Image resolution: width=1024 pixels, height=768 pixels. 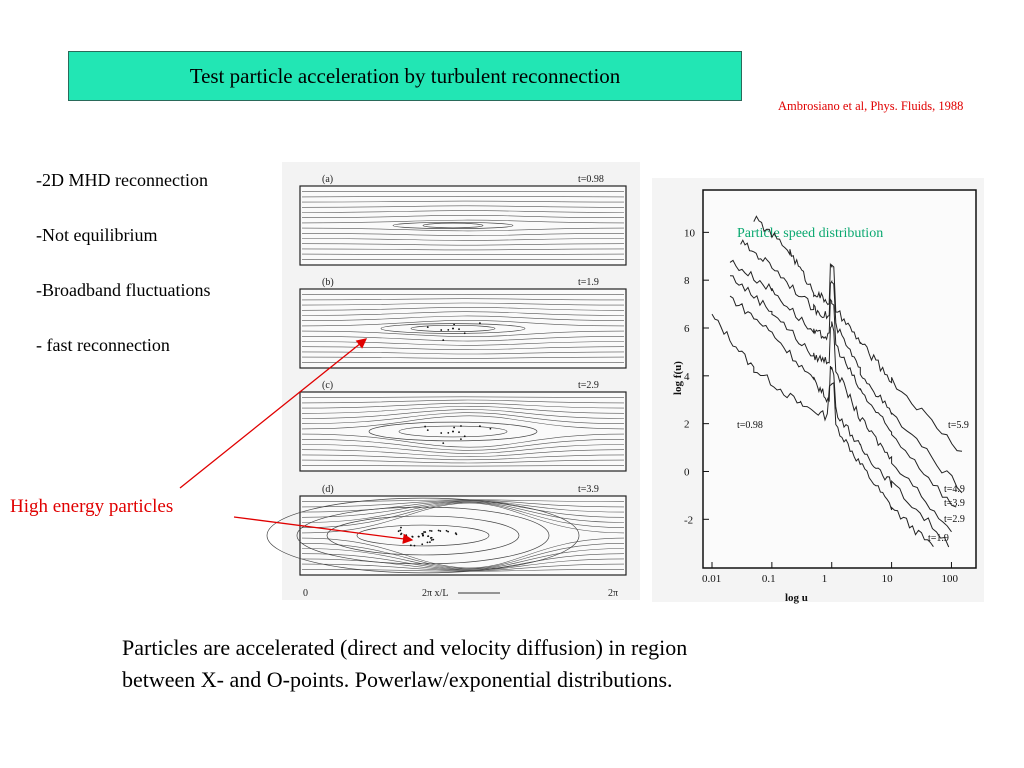 What do you see at coordinates (327, 179) in the screenshot?
I see `panel-label: (a)` at bounding box center [327, 179].